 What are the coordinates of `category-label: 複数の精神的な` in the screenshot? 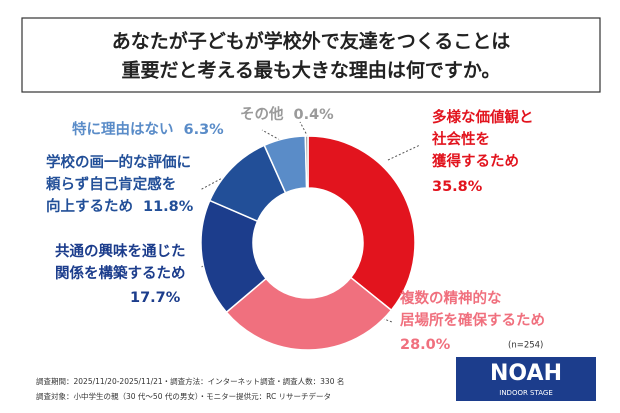 It's located at (450, 298).